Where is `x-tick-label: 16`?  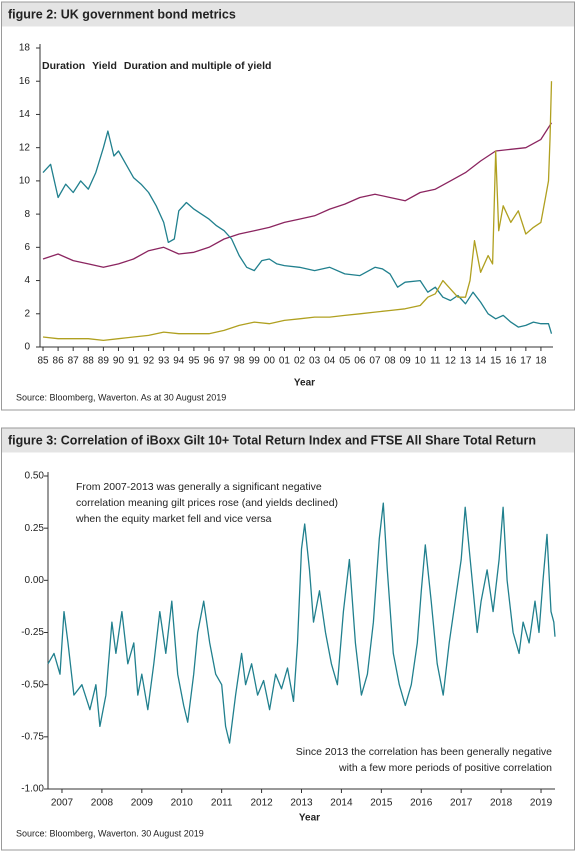 x-tick-label: 16 is located at coordinates (511, 361).